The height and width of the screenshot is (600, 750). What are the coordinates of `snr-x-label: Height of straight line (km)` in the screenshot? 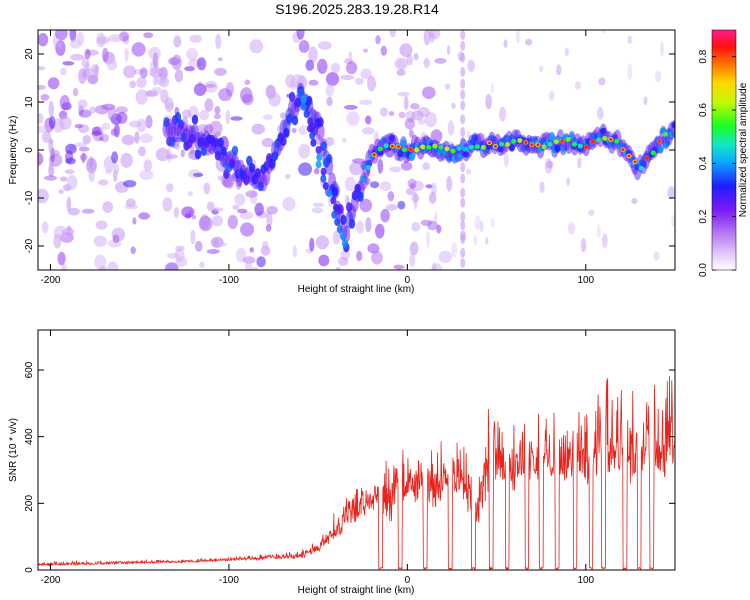 It's located at (356, 590).